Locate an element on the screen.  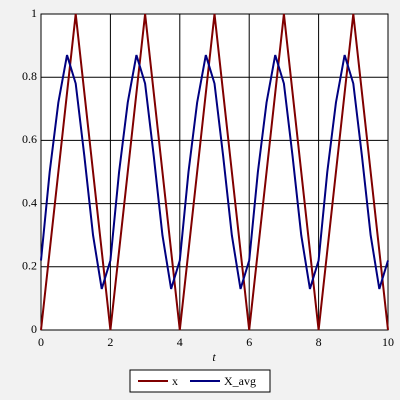
x-tick-label: 0 is located at coordinates (41, 342).